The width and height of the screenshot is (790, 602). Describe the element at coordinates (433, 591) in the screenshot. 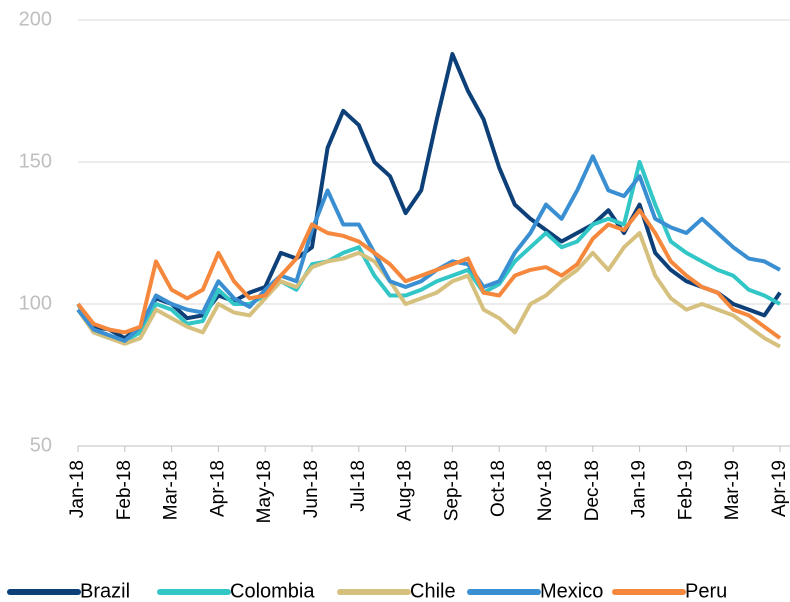

I see `legend-label: Chile` at that location.